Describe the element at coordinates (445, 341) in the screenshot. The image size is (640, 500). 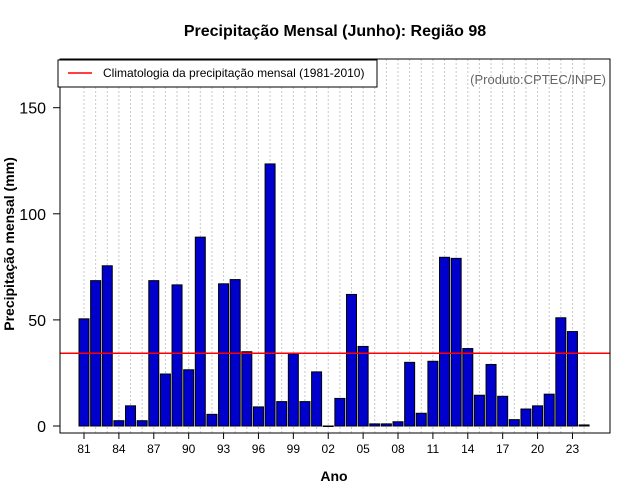
I see `bar-2012` at that location.